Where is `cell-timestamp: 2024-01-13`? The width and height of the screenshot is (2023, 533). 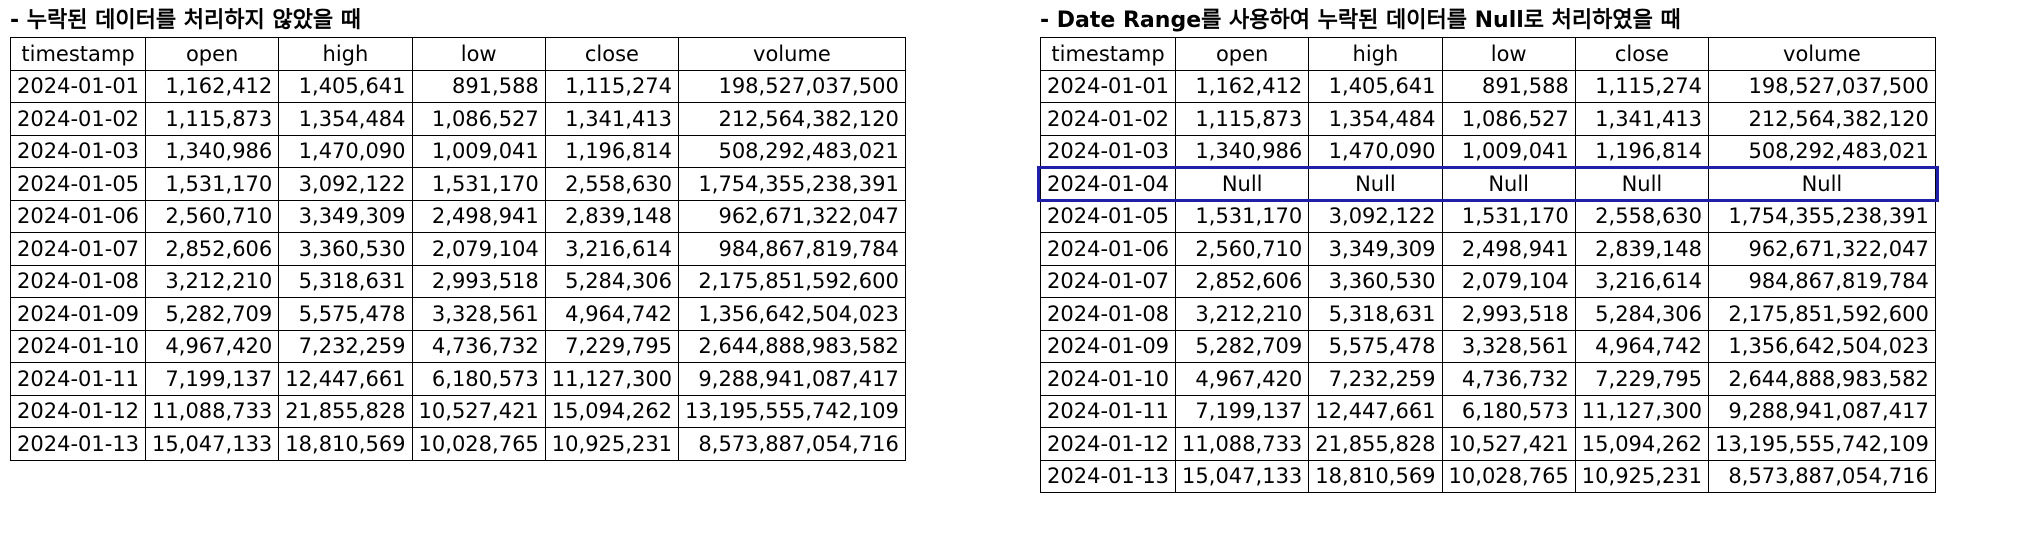
cell-timestamp: 2024-01-13 is located at coordinates (78, 444).